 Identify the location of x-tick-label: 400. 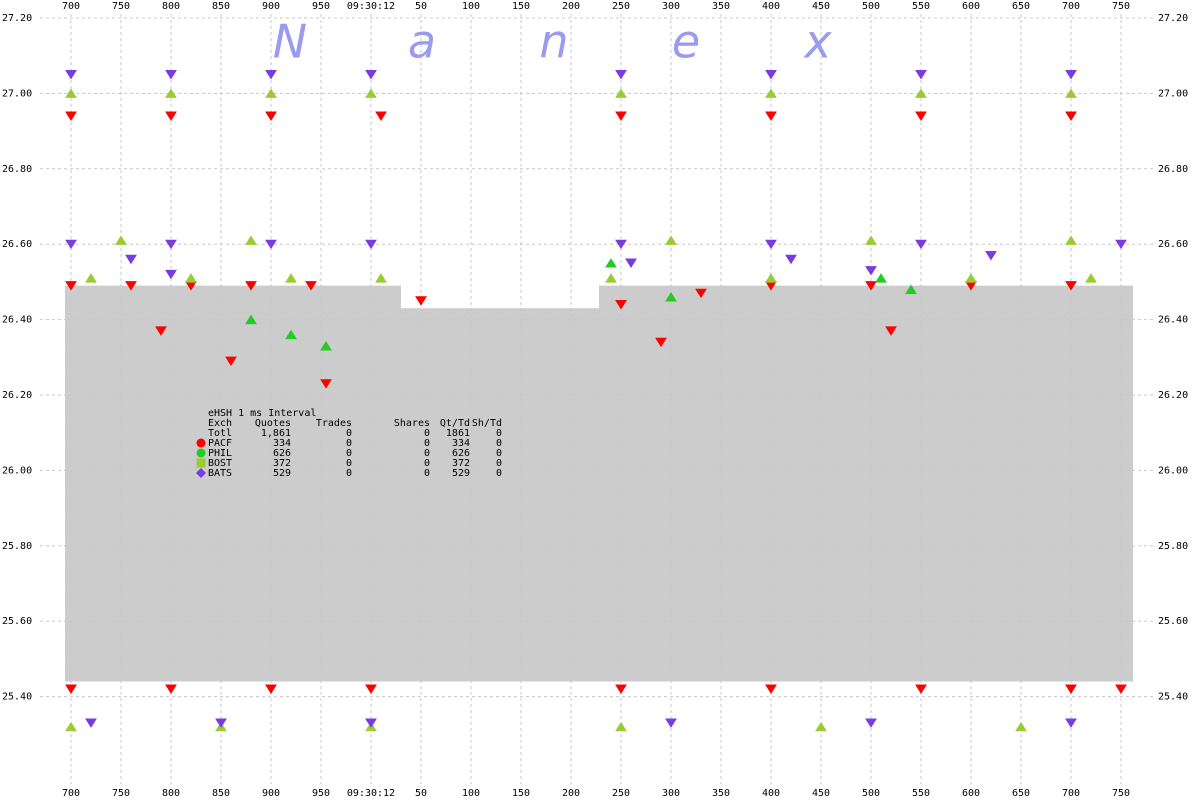
(771, 793).